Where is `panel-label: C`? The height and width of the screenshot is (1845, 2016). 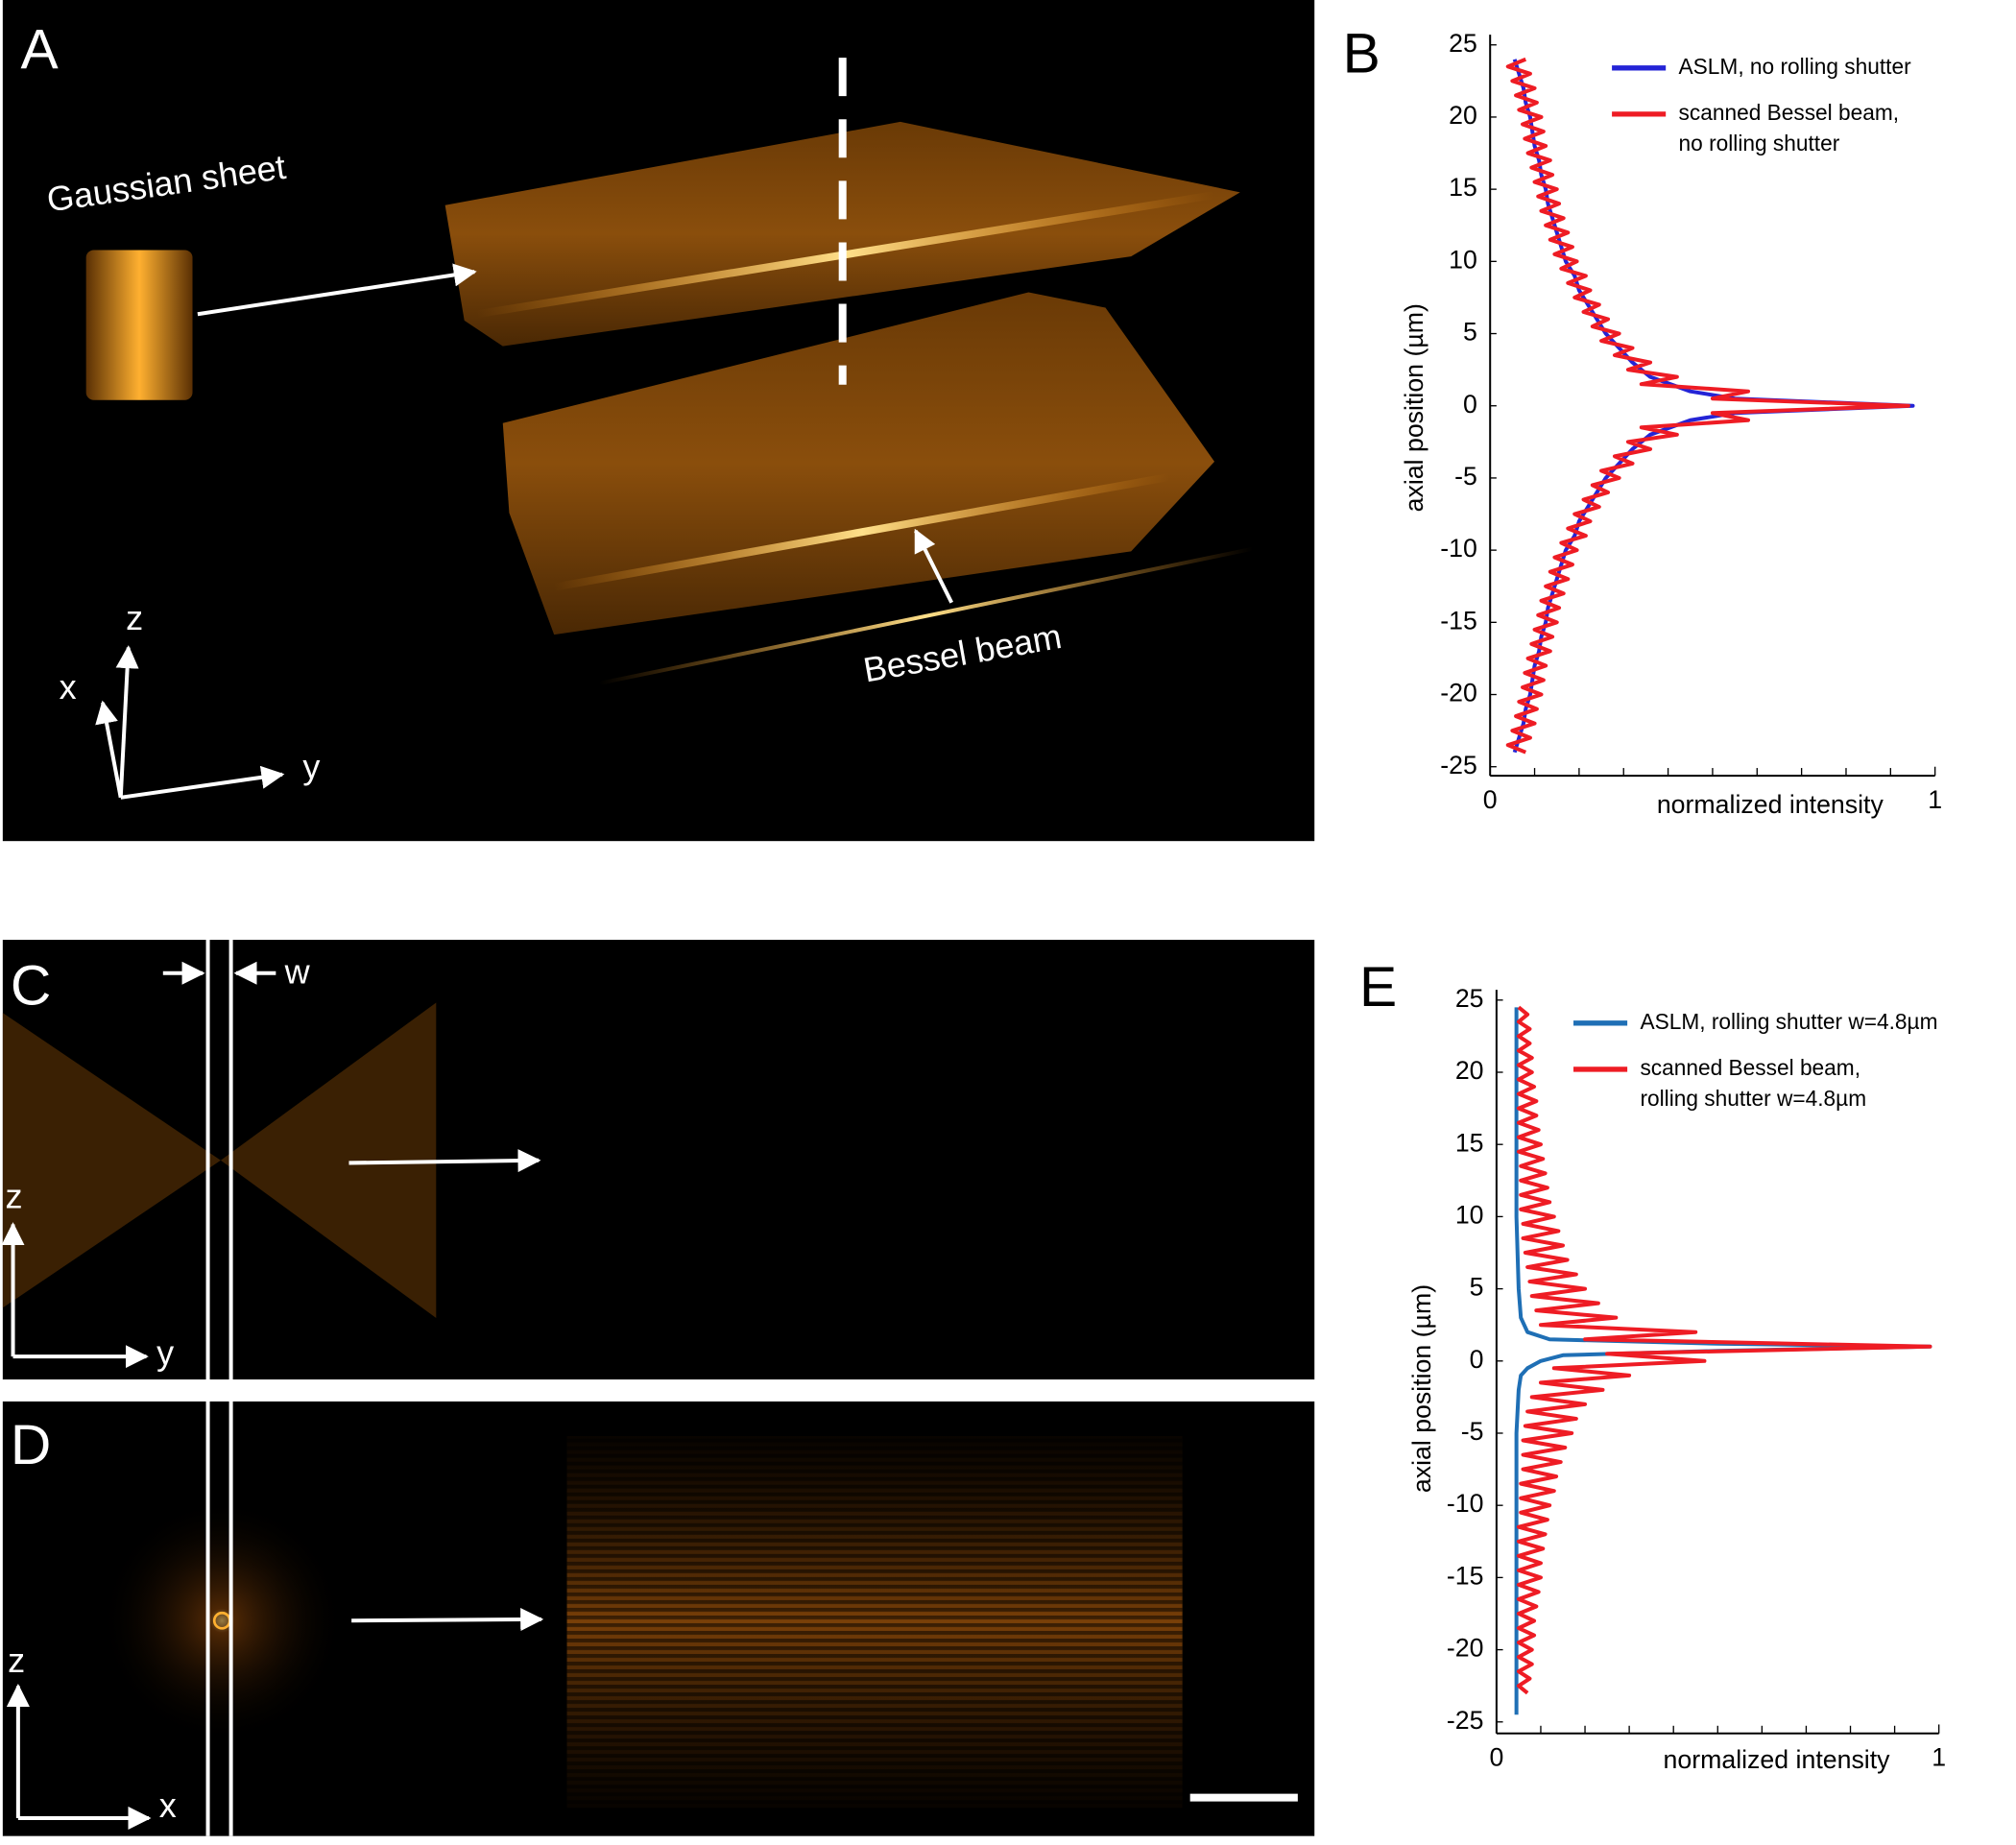 panel-label: C is located at coordinates (31, 986).